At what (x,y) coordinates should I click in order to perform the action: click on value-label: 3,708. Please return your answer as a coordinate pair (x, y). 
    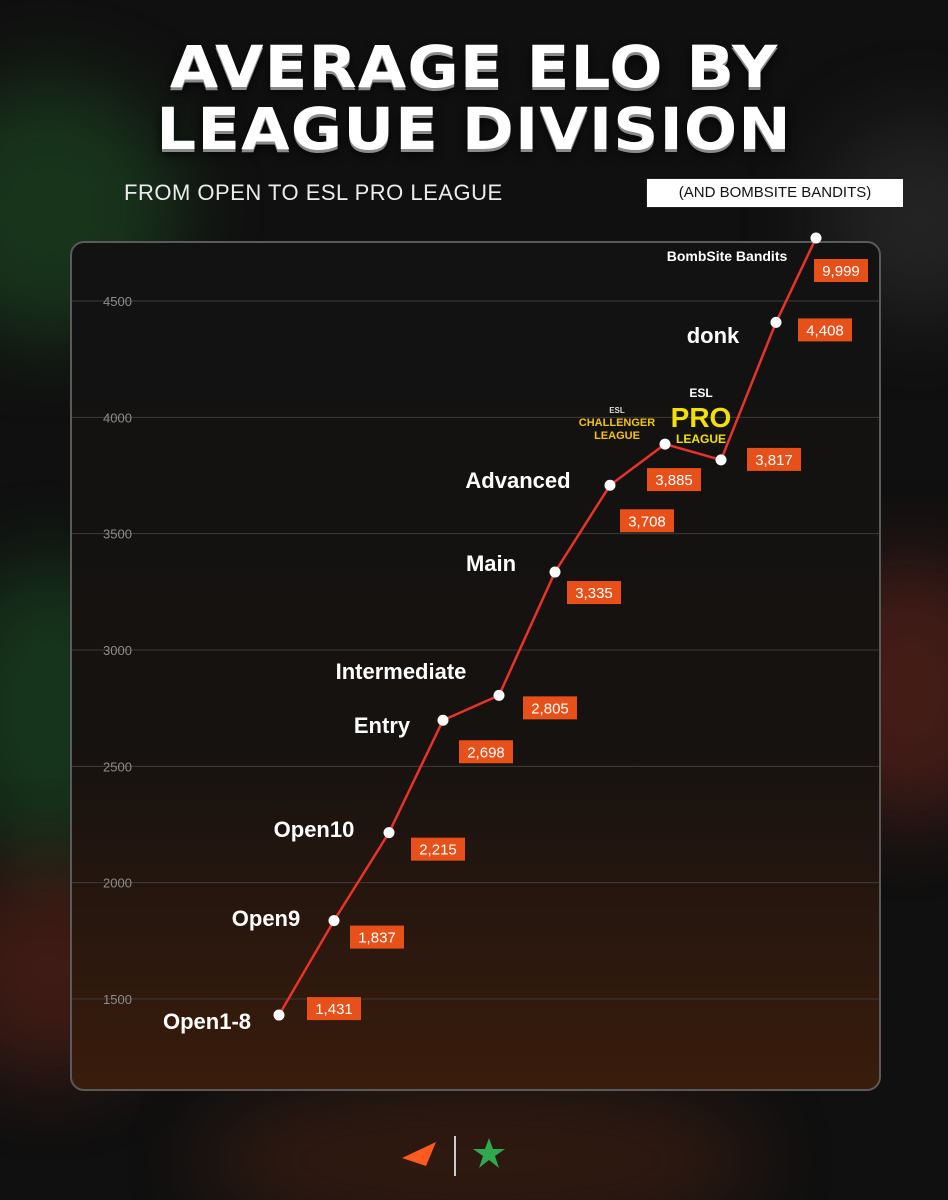
    Looking at the image, I should click on (647, 521).